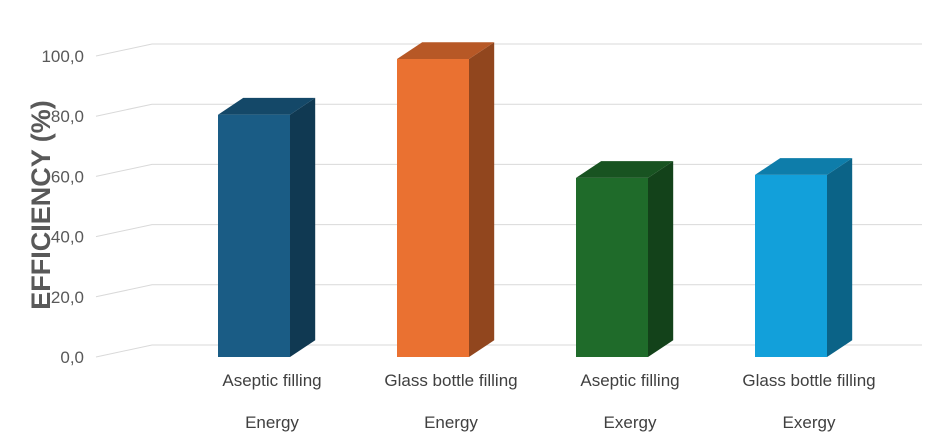  I want to click on y-axis-tick-labels: 0,0 20,0 40,0 60,0 80,0 100,0, so click(62, 207).